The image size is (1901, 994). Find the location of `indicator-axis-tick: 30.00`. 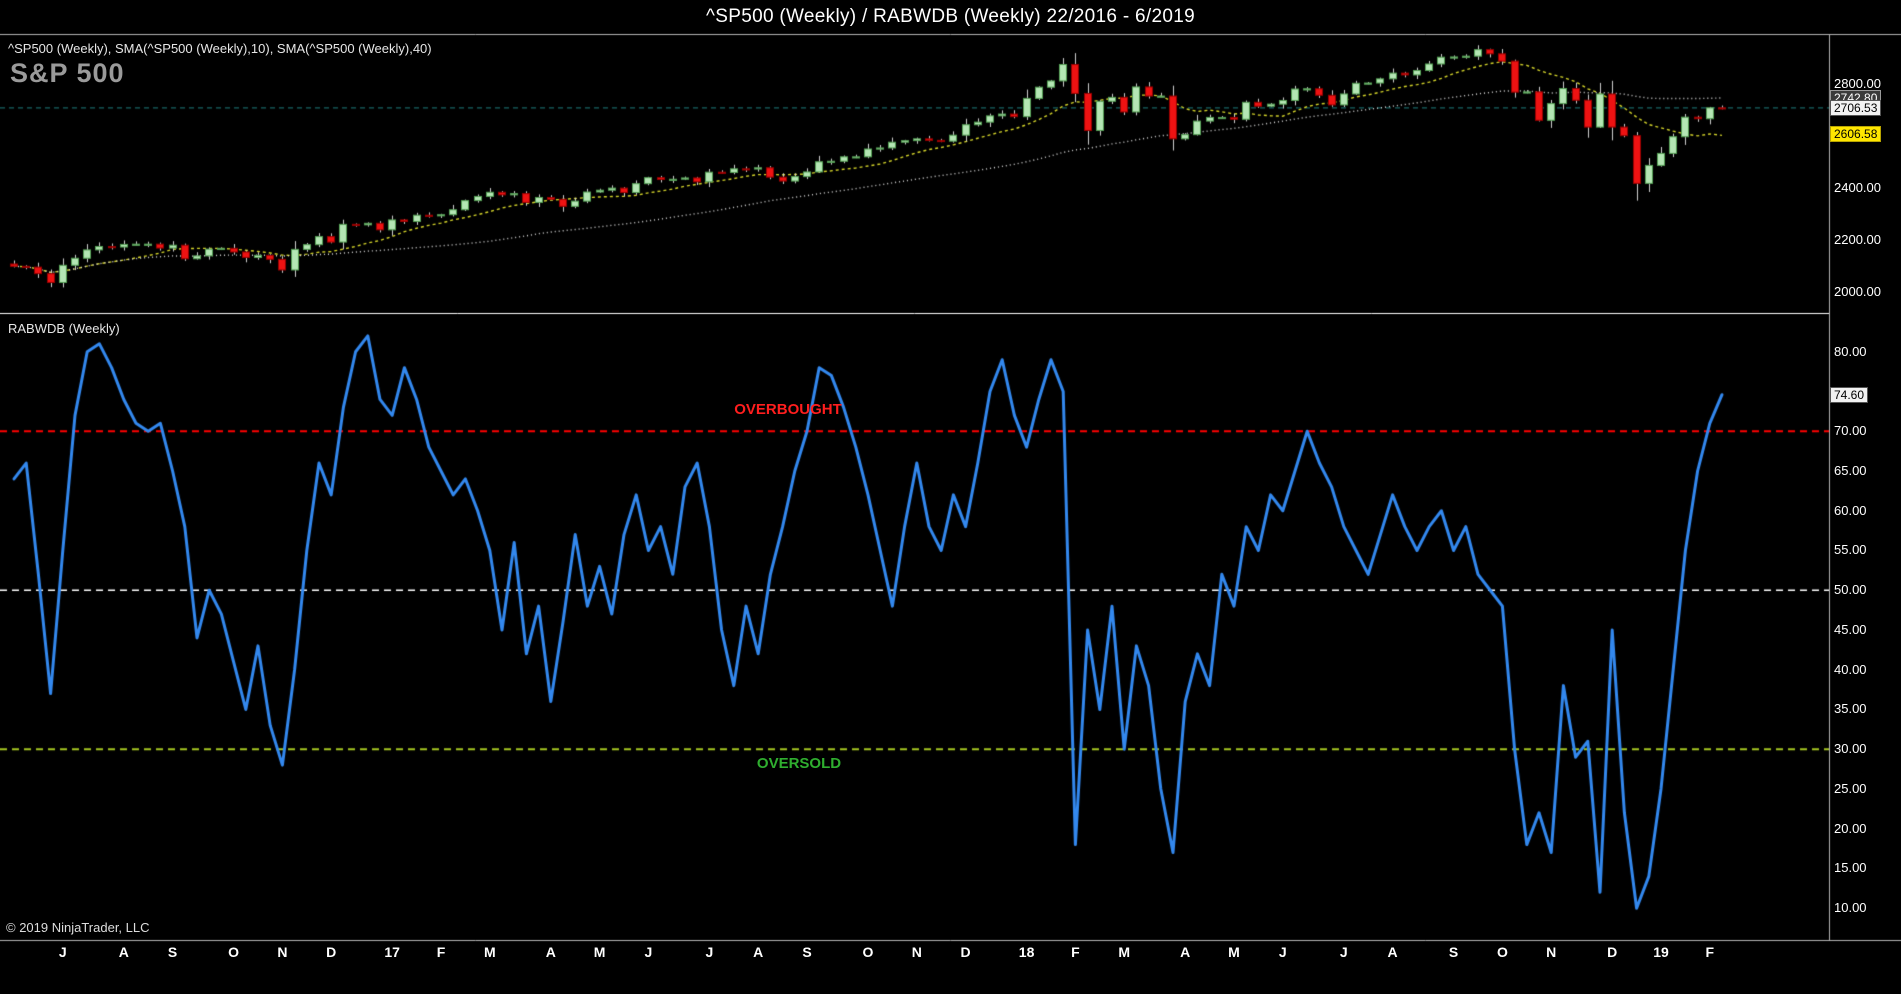

indicator-axis-tick: 30.00 is located at coordinates (1850, 749).